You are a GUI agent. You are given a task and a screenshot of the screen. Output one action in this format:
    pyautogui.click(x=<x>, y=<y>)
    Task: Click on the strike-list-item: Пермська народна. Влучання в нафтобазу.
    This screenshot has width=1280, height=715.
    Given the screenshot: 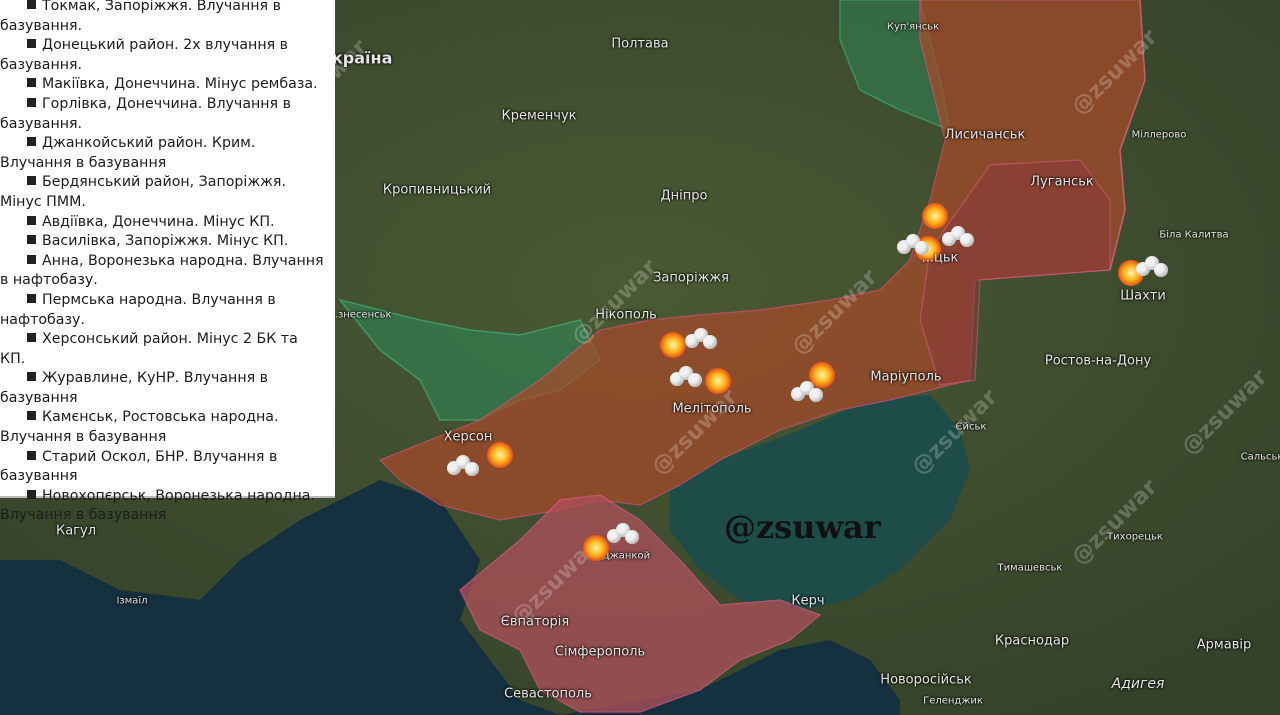 What is the action you would take?
    pyautogui.click(x=163, y=310)
    